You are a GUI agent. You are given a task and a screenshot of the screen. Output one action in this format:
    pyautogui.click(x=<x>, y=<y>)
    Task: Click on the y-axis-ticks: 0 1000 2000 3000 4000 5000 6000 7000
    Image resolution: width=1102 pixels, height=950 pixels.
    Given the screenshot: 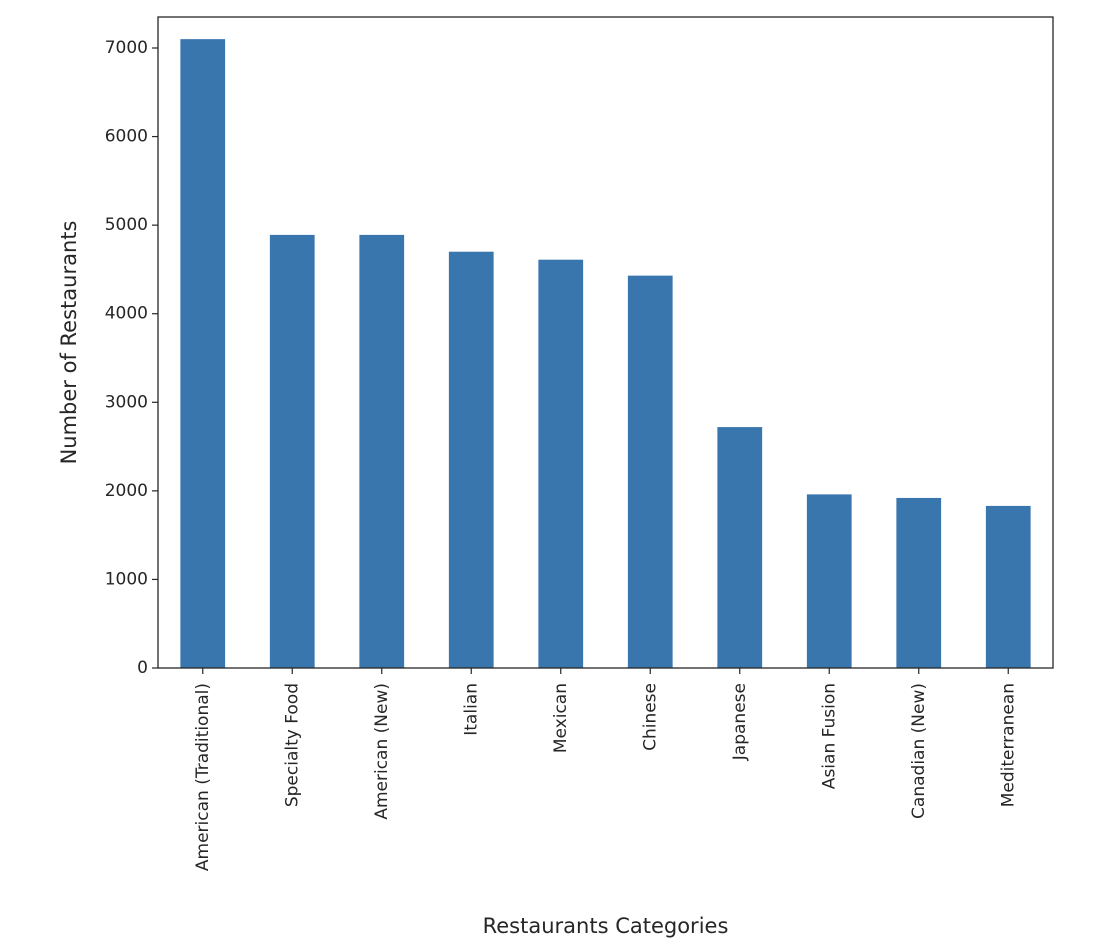 What is the action you would take?
    pyautogui.click(x=131, y=358)
    